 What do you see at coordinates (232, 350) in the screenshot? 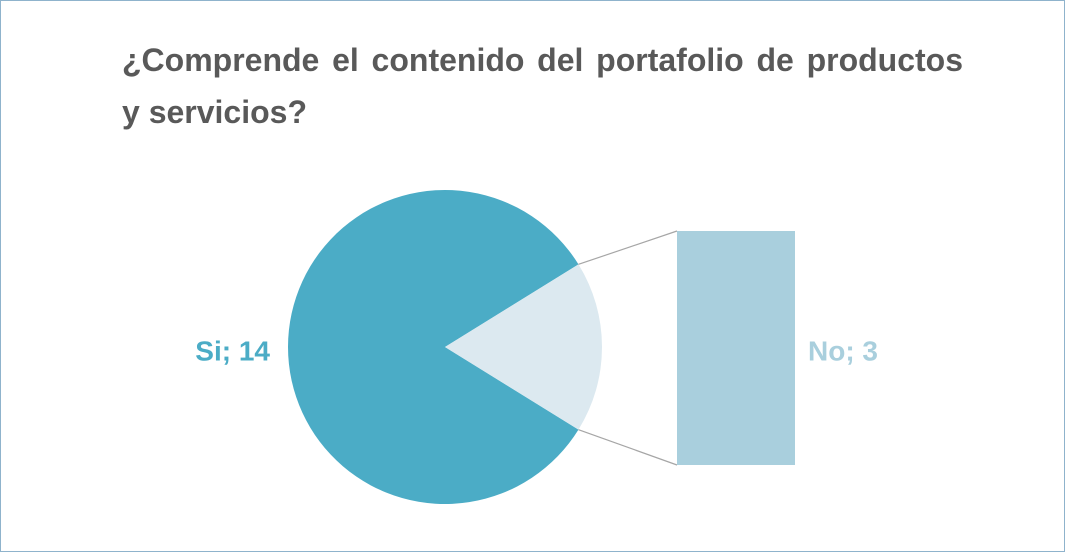
I see `data-label: Si; 14` at bounding box center [232, 350].